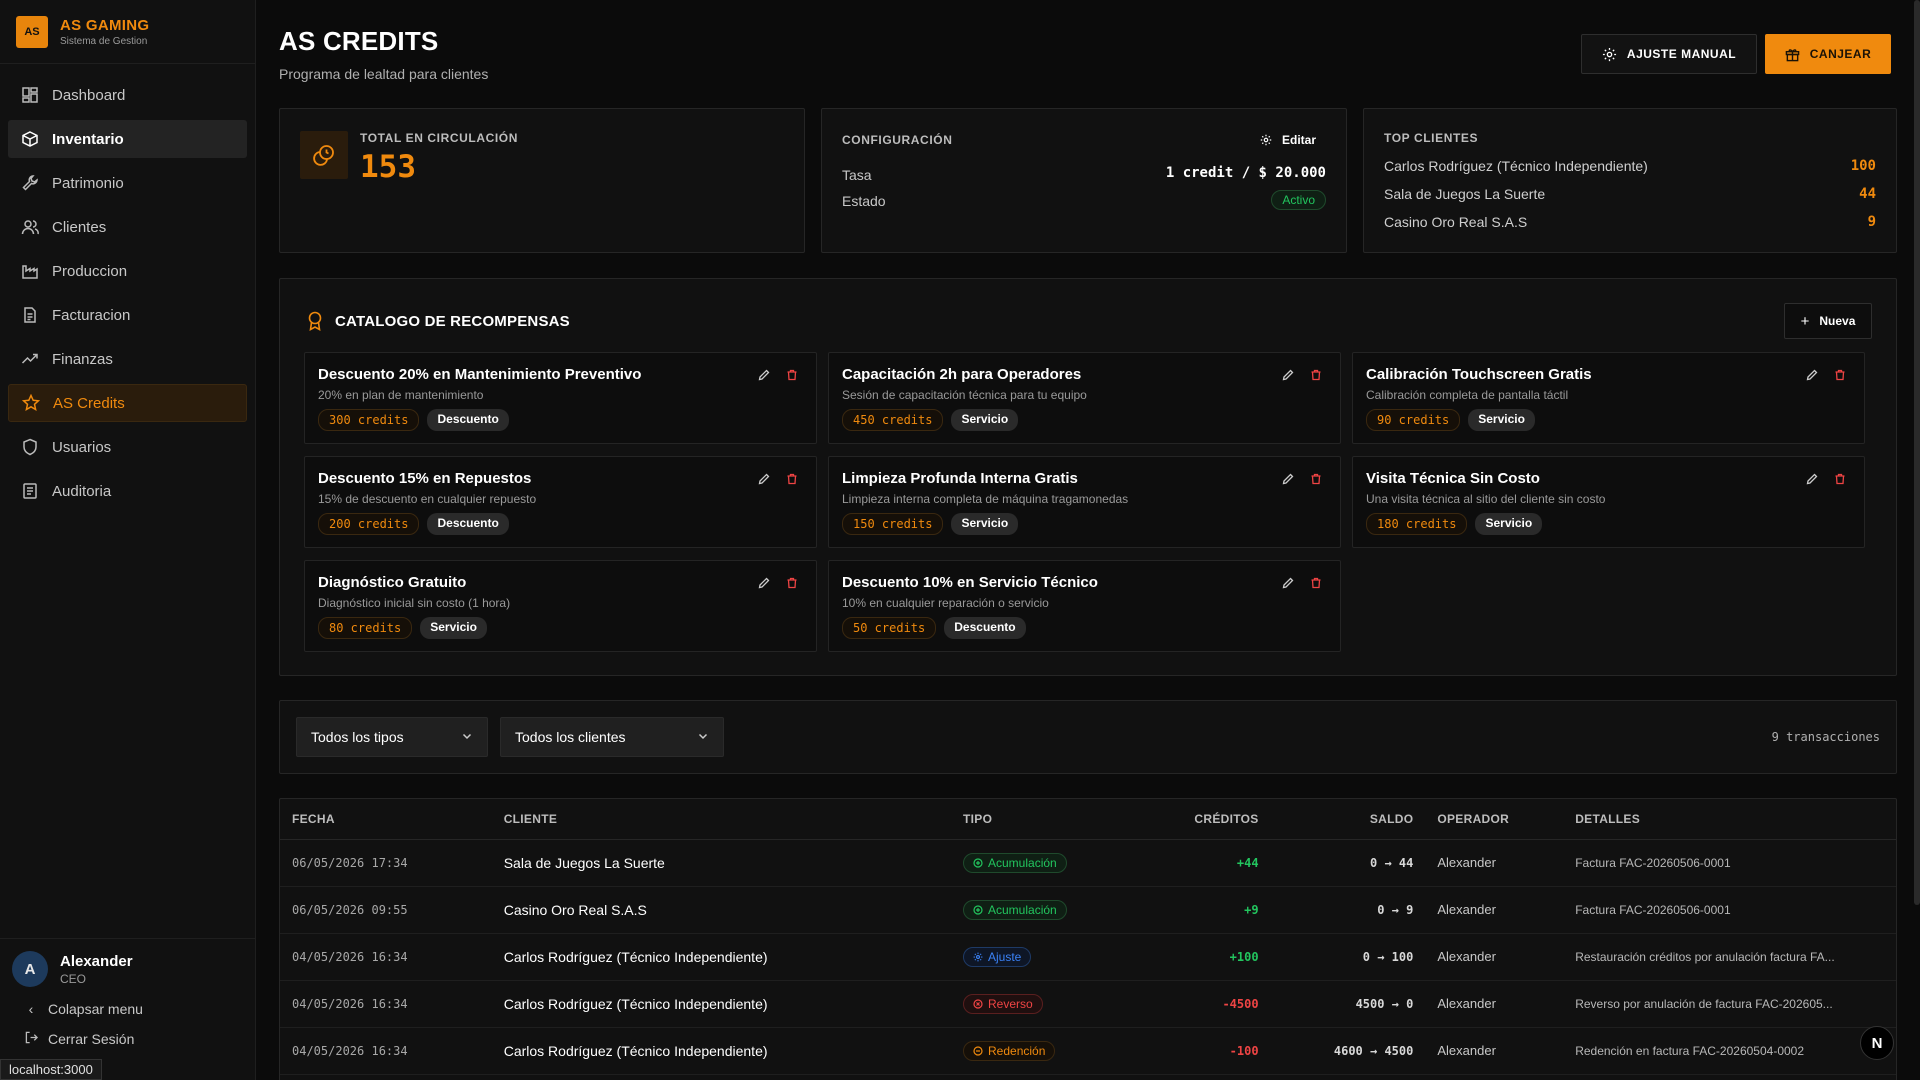 This screenshot has height=1080, width=1920. I want to click on column-header-credits: CRÉDITOS, so click(1195, 819).